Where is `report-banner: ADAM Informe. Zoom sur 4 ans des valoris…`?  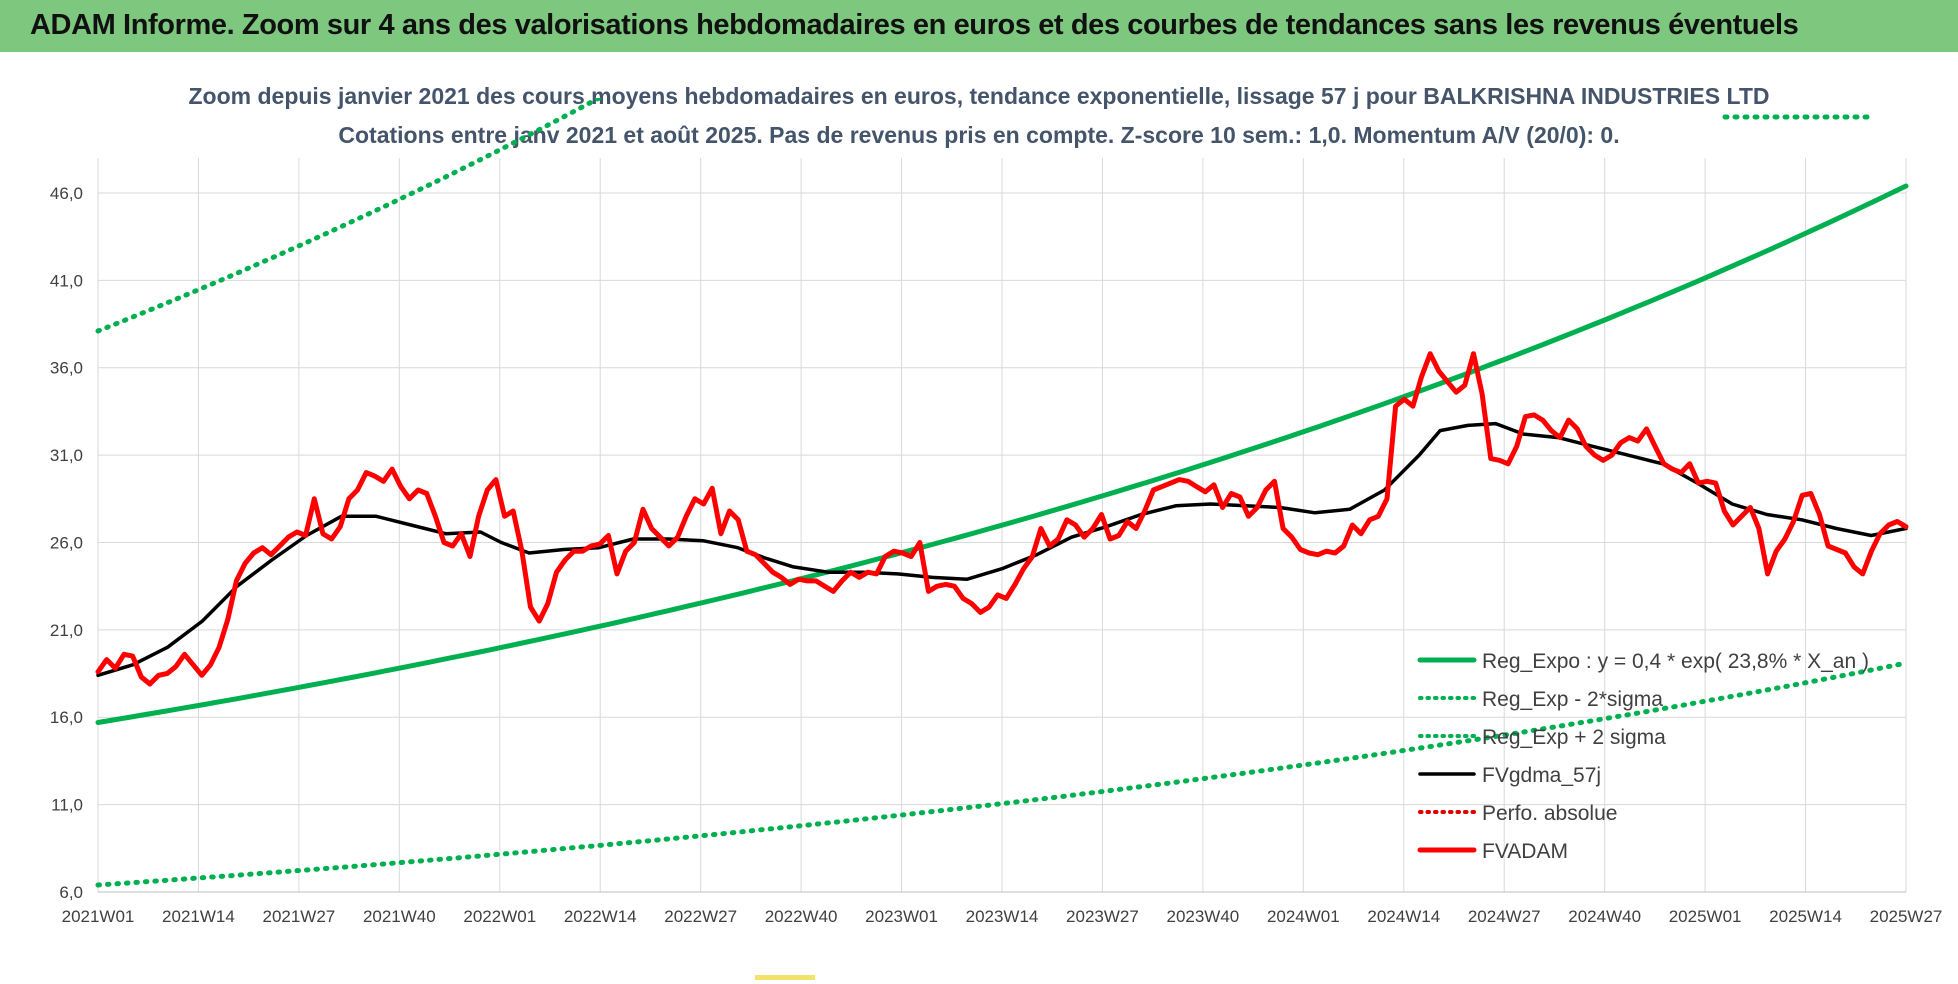 report-banner: ADAM Informe. Zoom sur 4 ans des valoris… is located at coordinates (979, 26).